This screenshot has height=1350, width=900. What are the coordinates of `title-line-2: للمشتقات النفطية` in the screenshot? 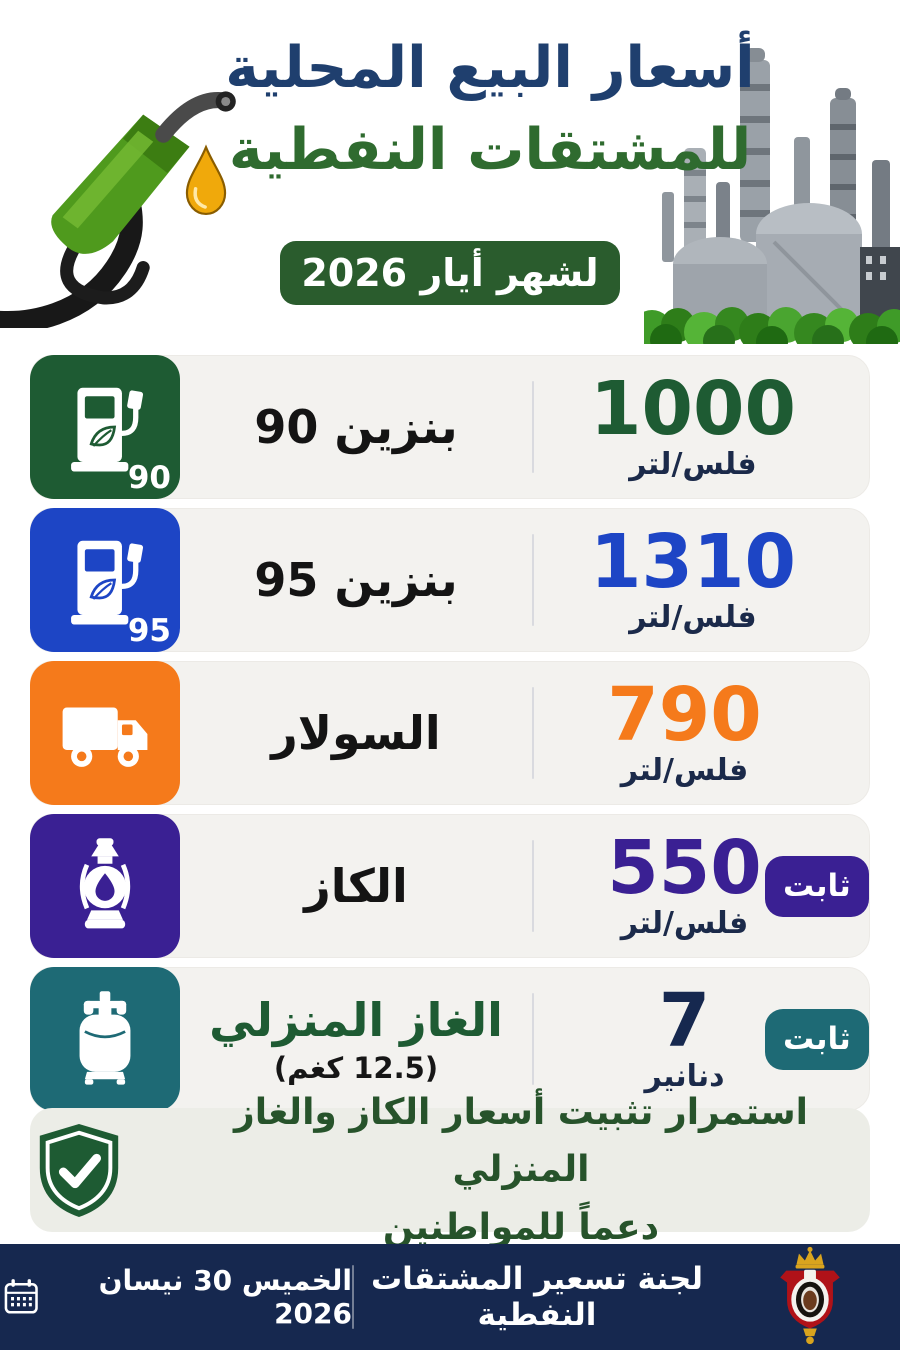 It's located at (490, 149).